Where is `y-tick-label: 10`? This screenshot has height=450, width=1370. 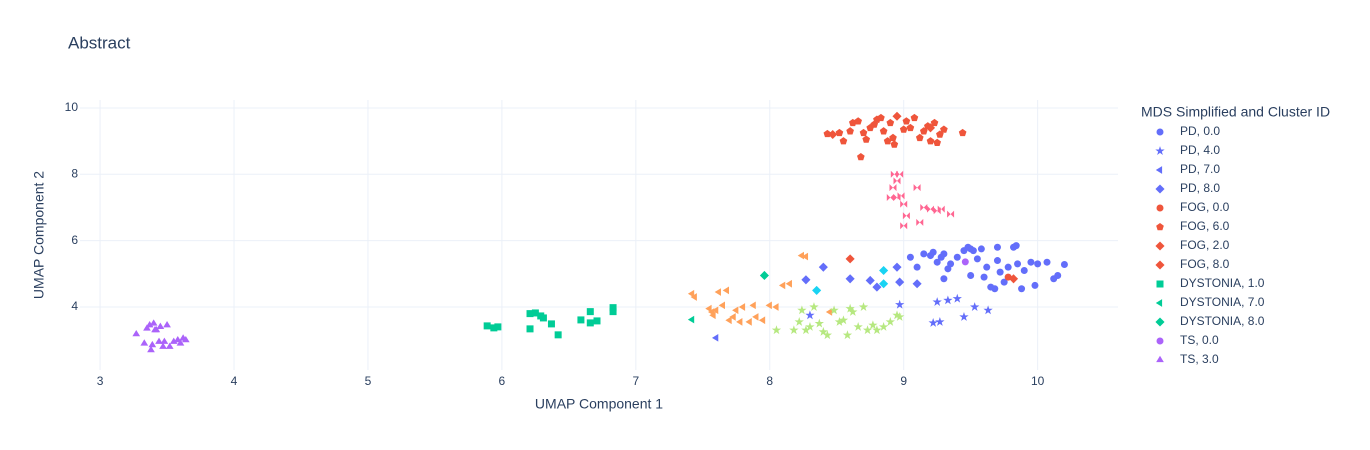
y-tick-label: 10 is located at coordinates (72, 107).